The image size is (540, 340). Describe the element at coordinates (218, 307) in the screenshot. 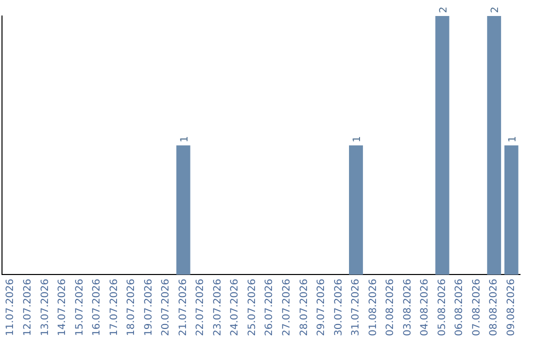

I see `x-tick-label: 23.07.2026` at that location.